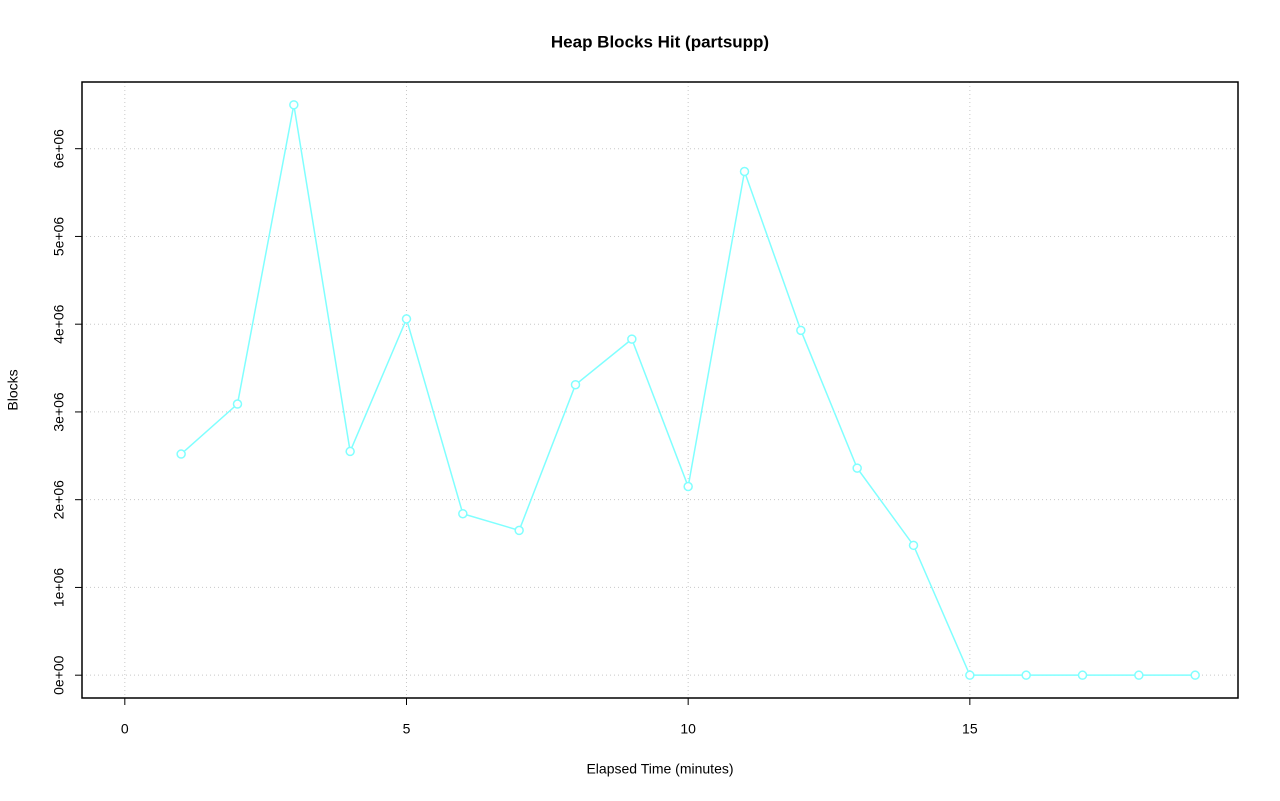  Describe the element at coordinates (13, 389) in the screenshot. I see `y-axis-label: Blocks` at that location.